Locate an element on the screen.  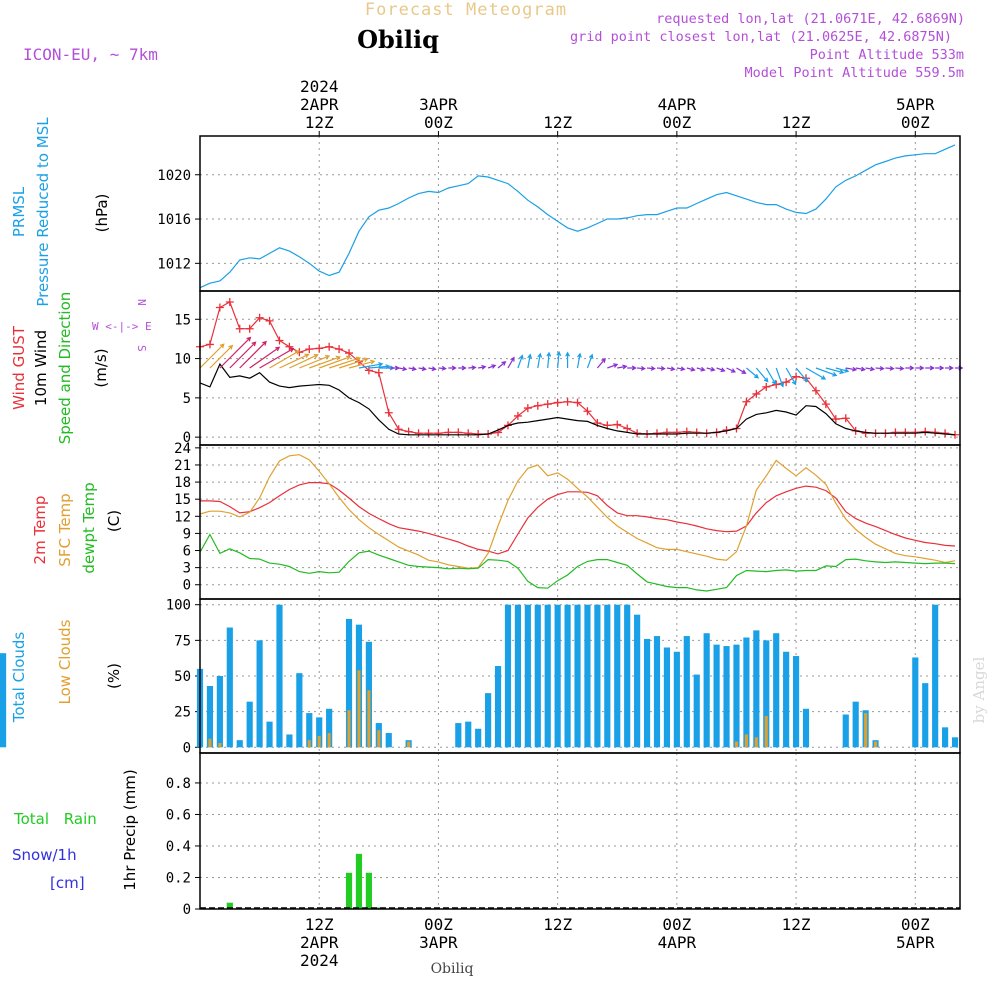
y-tick-label: 21 is located at coordinates (182, 466).